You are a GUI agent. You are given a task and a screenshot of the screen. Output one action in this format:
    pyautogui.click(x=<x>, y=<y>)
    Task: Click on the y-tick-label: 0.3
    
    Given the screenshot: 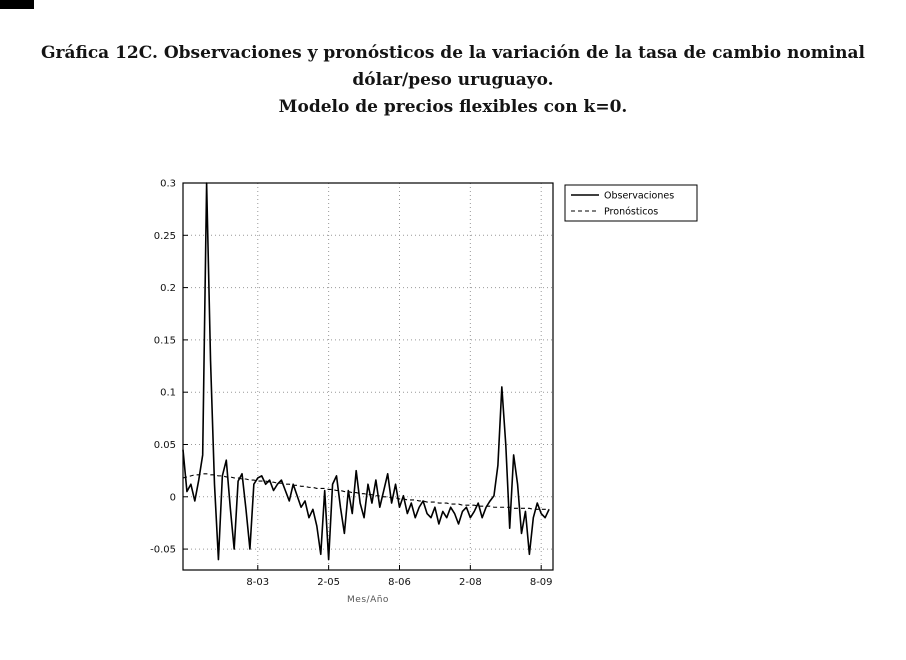 What is the action you would take?
    pyautogui.click(x=168, y=184)
    